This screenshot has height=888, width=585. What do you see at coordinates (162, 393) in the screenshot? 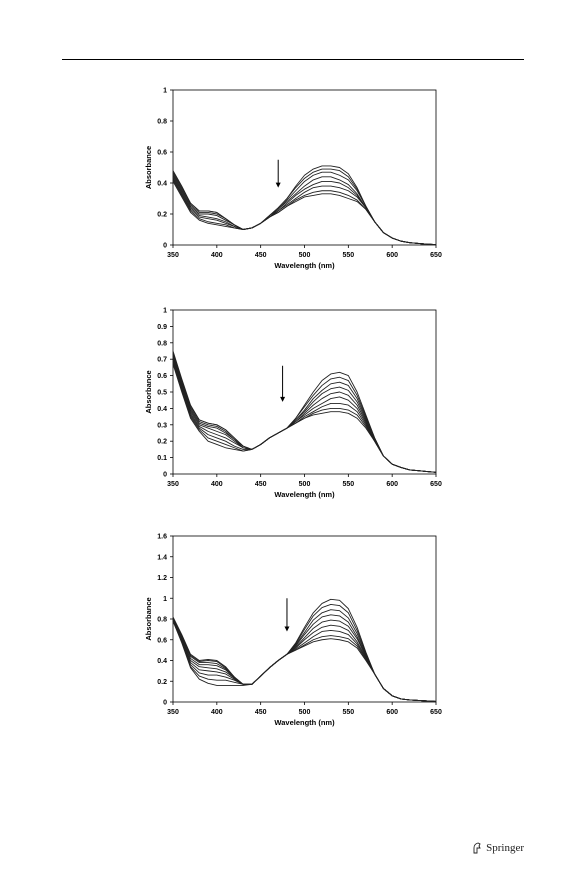
I see `y-tick-label: 0.5` at bounding box center [162, 393].